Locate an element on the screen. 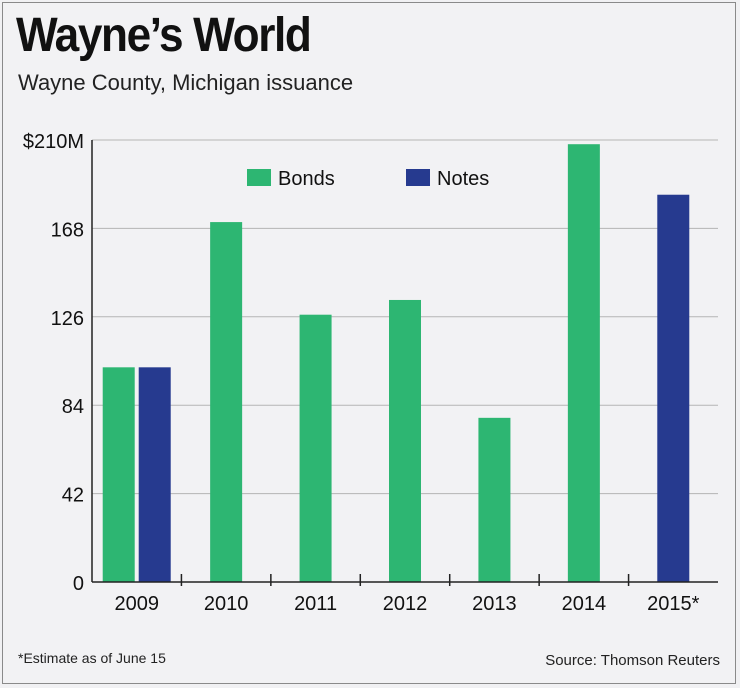  chart-subtitle: Wayne County, Michigan issuance is located at coordinates (186, 82).